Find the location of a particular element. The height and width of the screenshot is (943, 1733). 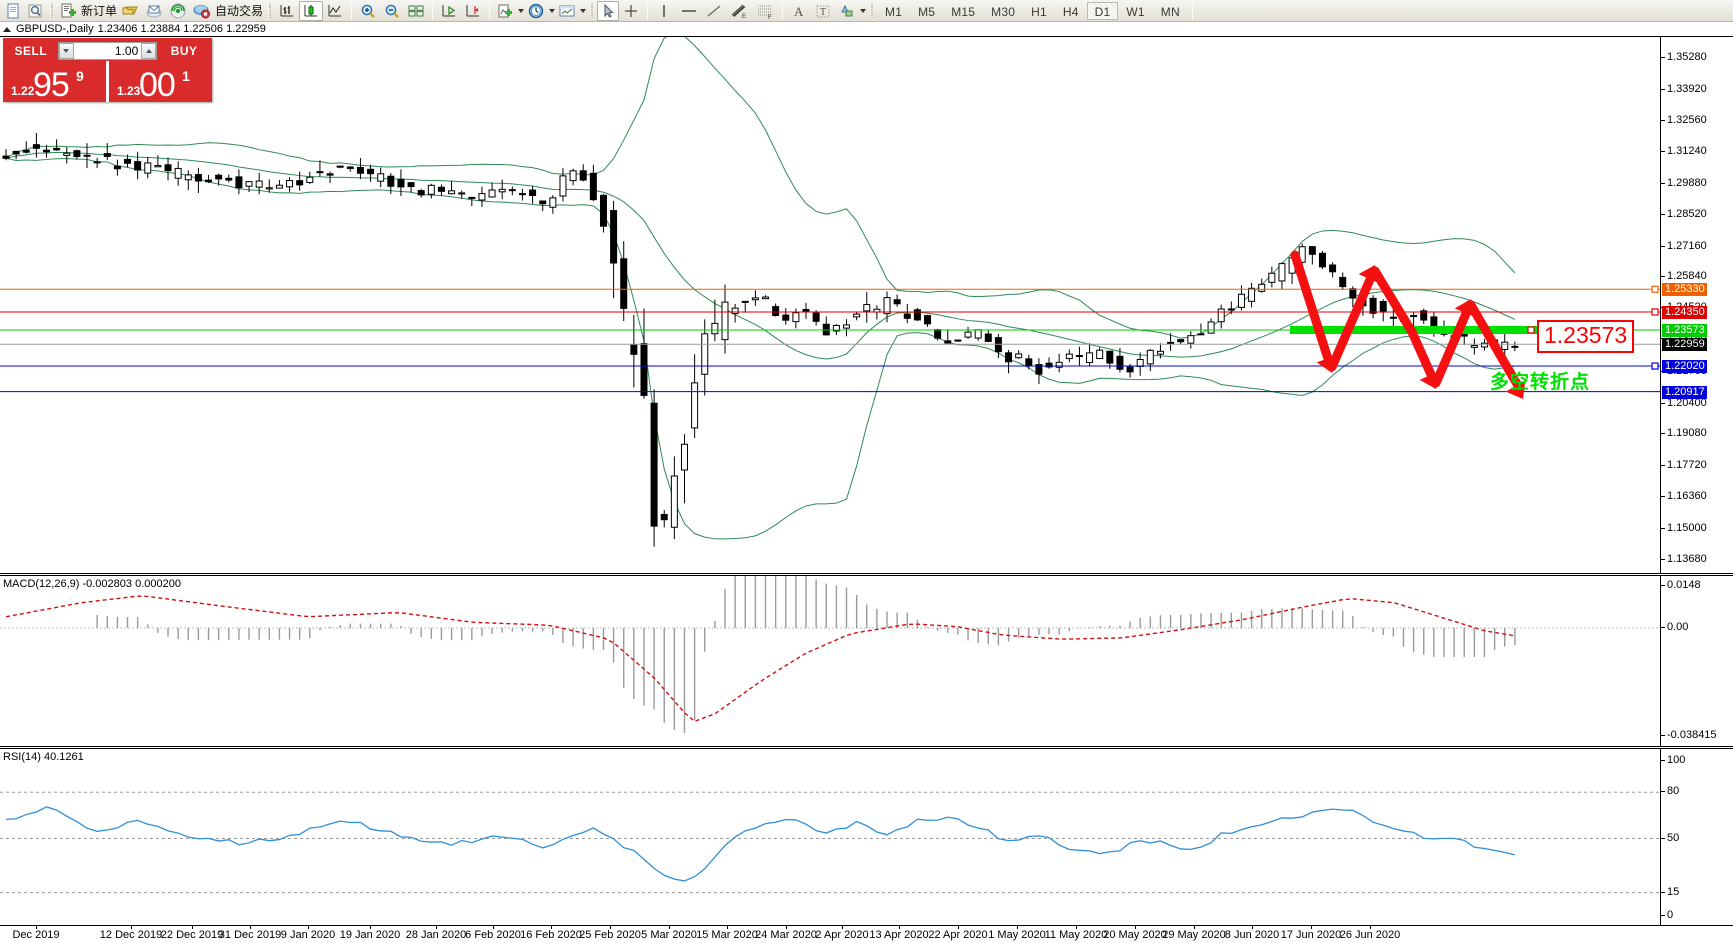

search-chart-icon is located at coordinates (35, 11).